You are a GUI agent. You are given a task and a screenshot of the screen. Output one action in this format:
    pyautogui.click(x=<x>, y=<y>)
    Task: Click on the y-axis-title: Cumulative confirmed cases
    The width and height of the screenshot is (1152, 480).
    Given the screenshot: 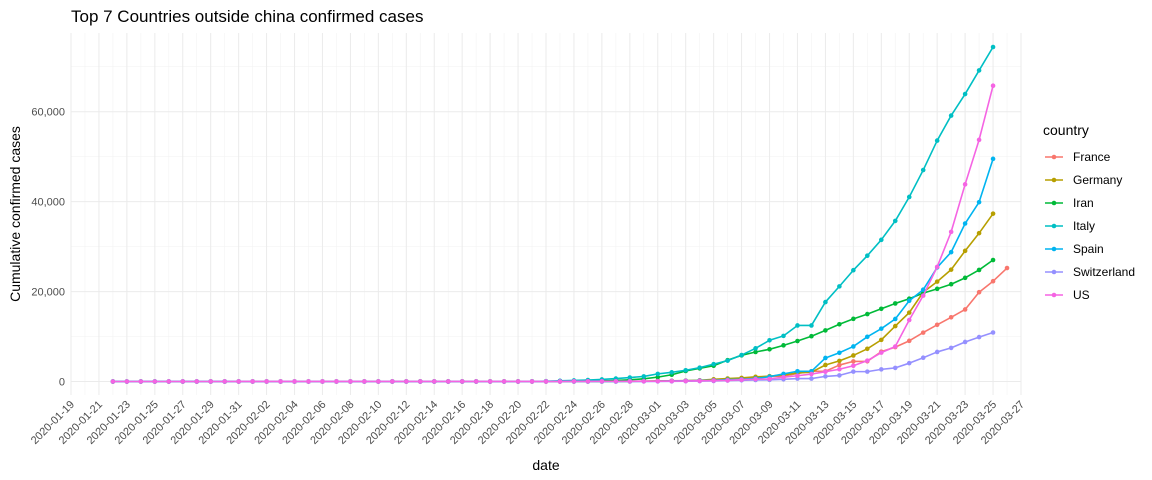 What is the action you would take?
    pyautogui.click(x=15, y=214)
    